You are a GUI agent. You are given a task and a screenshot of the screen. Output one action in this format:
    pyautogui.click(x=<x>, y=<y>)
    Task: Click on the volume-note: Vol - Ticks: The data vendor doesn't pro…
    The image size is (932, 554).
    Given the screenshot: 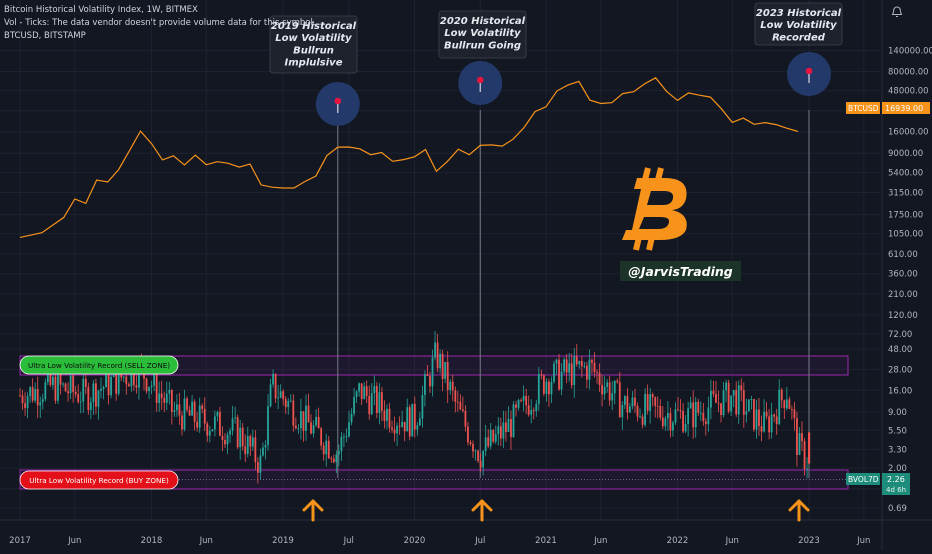 What is the action you would take?
    pyautogui.click(x=160, y=23)
    